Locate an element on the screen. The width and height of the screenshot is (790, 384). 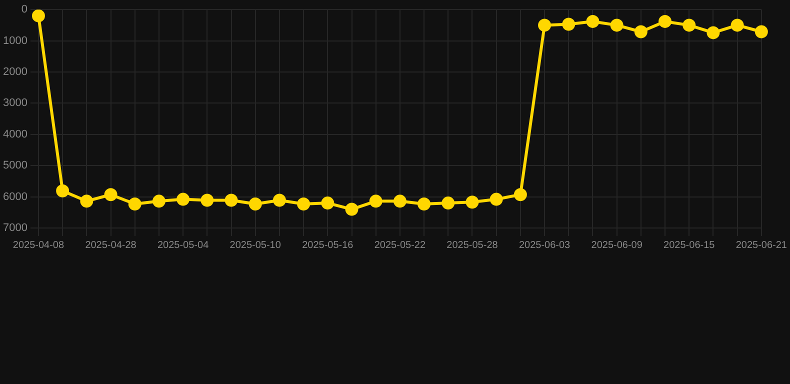
y-tick-label: 6000 is located at coordinates (15, 196).